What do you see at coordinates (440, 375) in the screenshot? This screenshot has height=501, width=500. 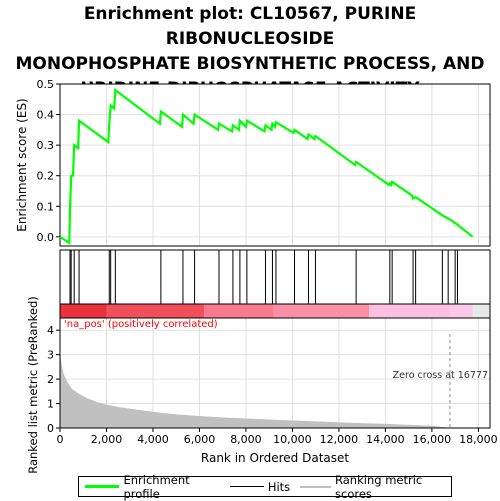 I see `zero-cross-label: Zero cross at 16777` at bounding box center [440, 375].